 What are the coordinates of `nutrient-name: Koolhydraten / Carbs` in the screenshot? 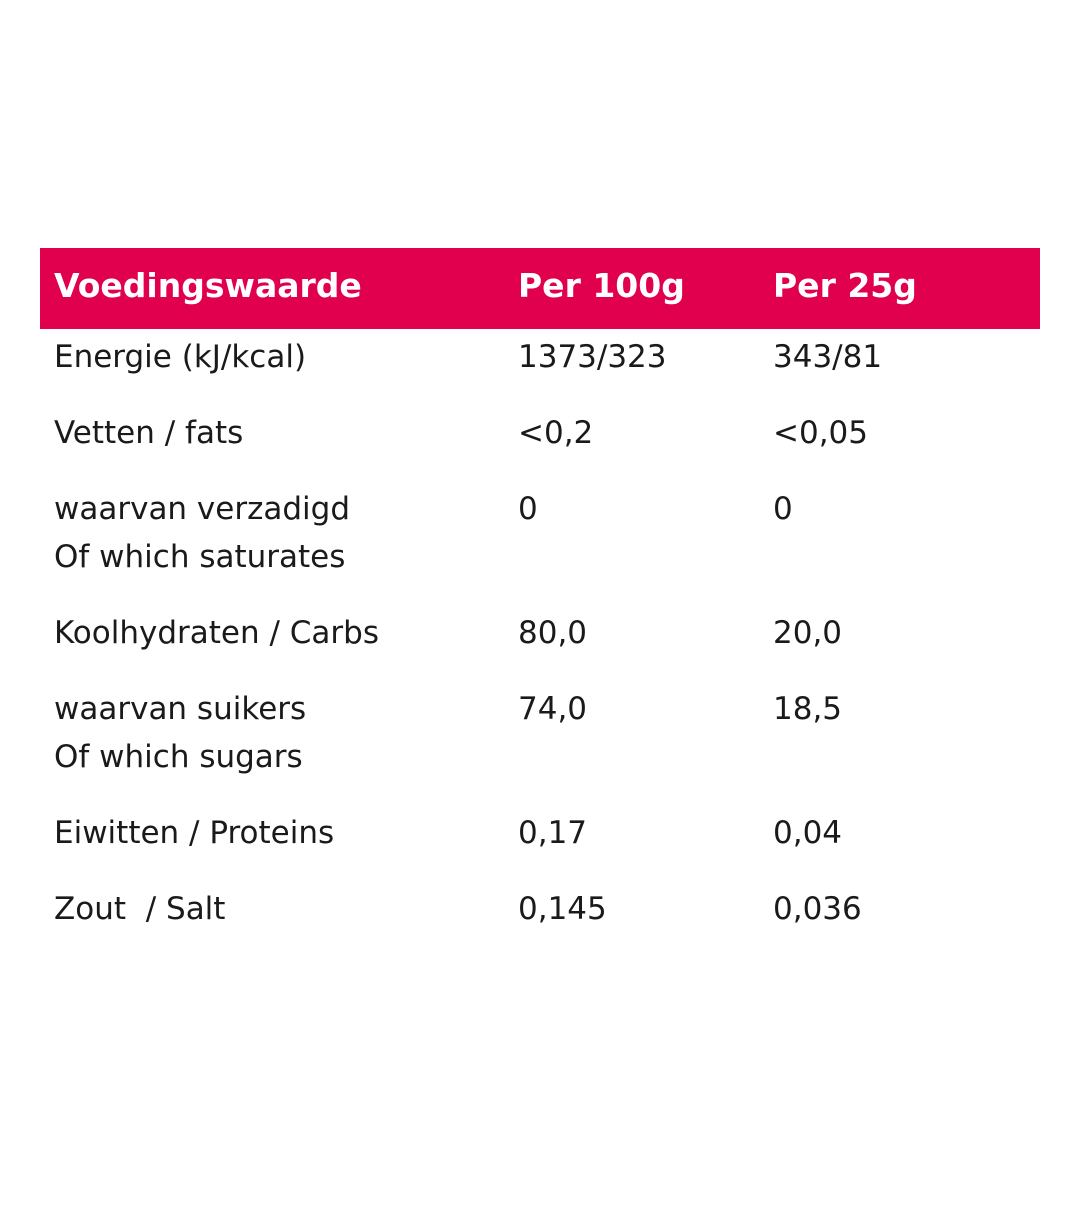 It's located at (216, 633).